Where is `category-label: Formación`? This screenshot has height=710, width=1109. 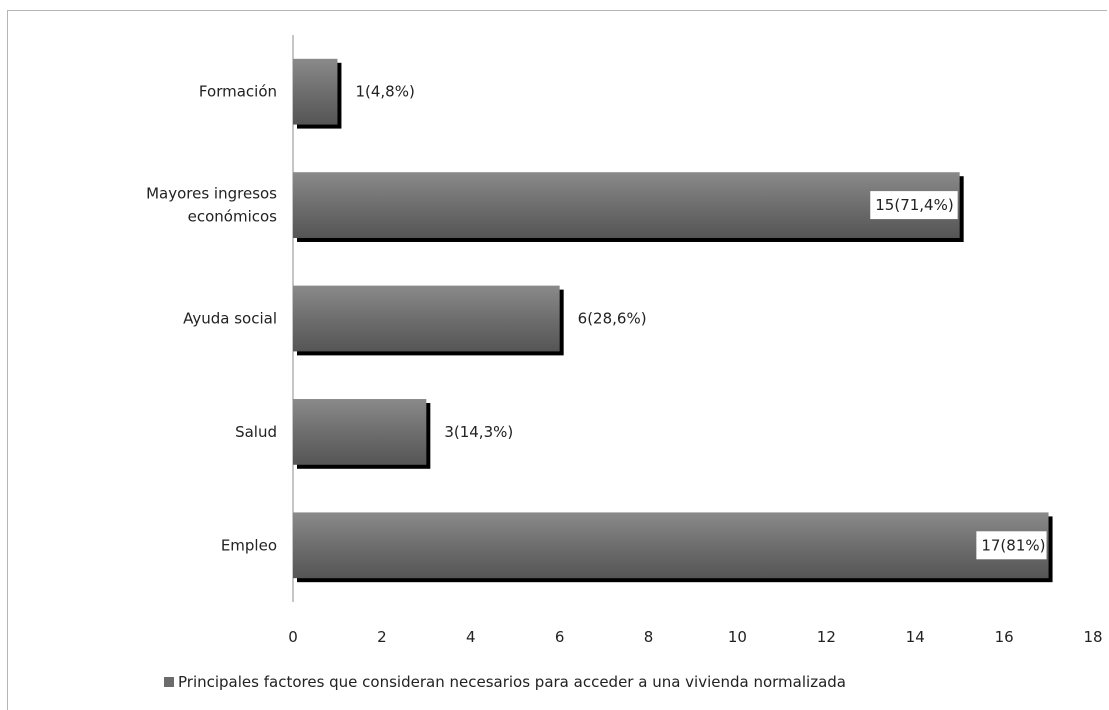
category-label: Formación is located at coordinates (238, 92).